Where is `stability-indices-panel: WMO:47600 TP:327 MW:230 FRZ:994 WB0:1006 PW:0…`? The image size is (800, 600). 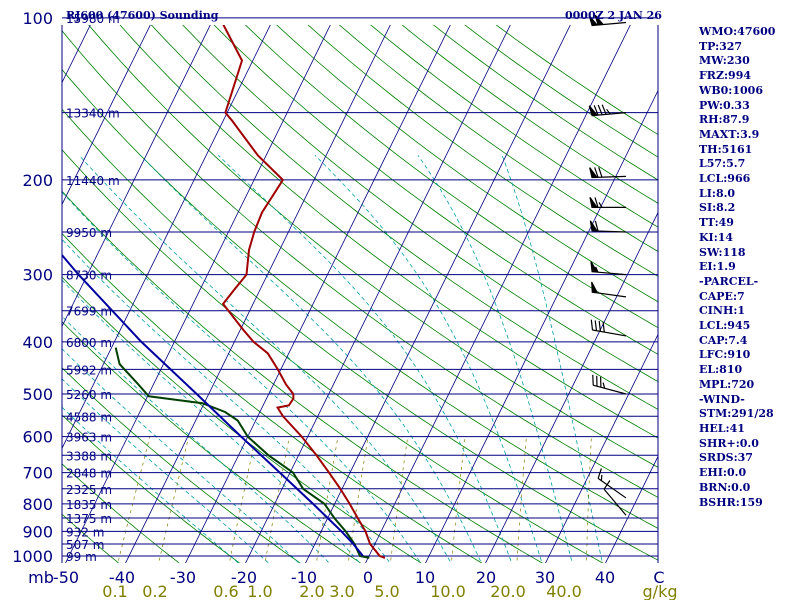
stability-indices-panel: WMO:47600 TP:327 MW:230 FRZ:994 WB0:1006 PW:0… is located at coordinates (737, 267).